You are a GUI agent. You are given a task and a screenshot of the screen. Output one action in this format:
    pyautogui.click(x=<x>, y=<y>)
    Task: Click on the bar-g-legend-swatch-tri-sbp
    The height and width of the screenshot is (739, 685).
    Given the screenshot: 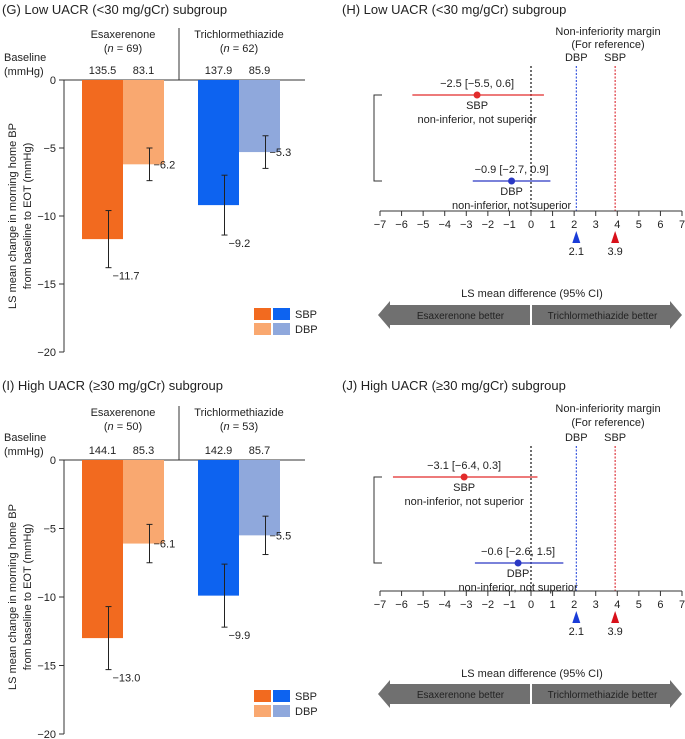 What is the action you would take?
    pyautogui.click(x=281, y=314)
    